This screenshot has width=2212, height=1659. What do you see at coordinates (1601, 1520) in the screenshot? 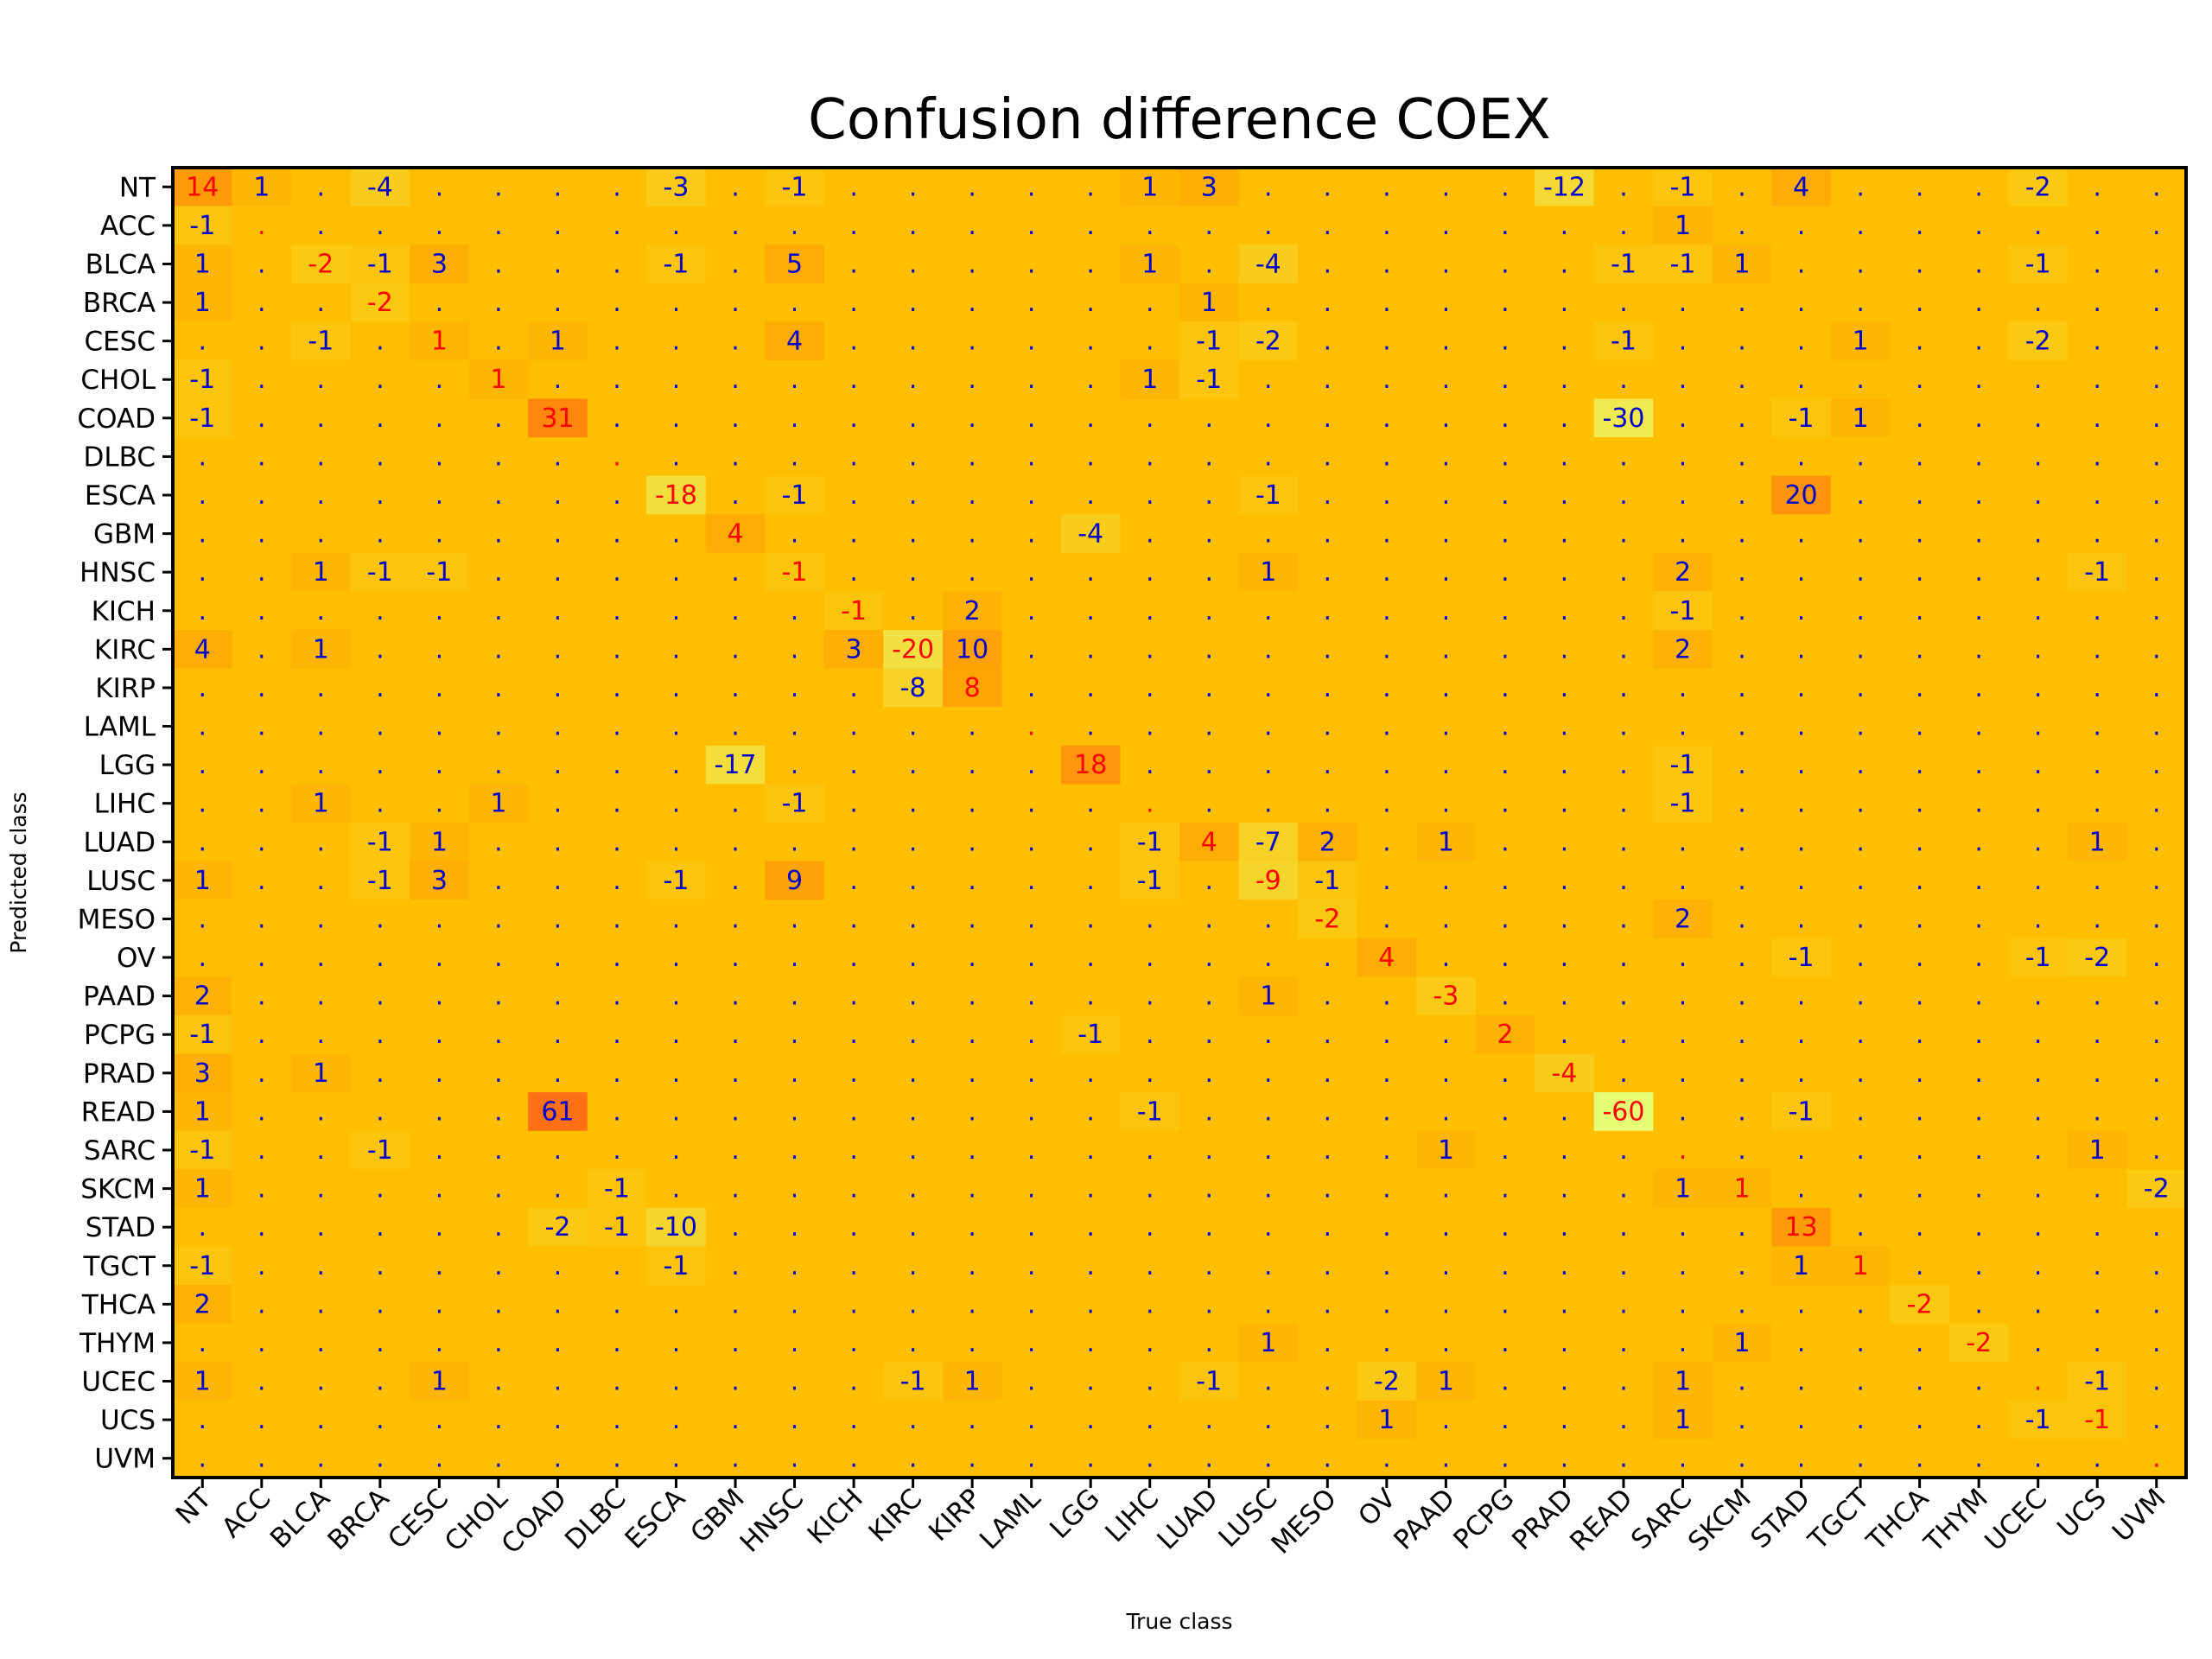
I see `x-tick-label: READ` at bounding box center [1601, 1520].